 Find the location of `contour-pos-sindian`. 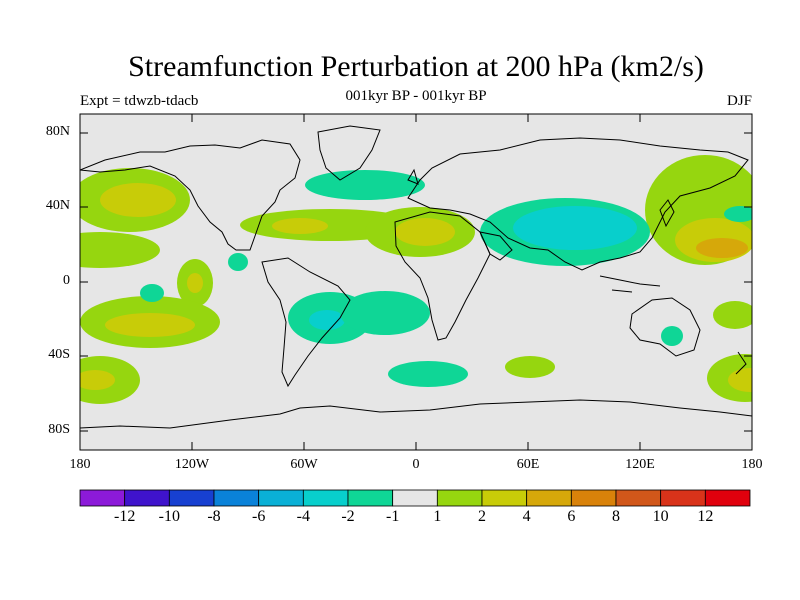

contour-pos-sindian is located at coordinates (530, 367).